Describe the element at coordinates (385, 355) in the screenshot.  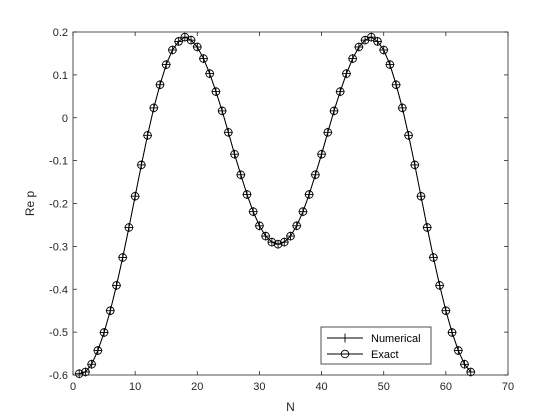
I see `legend-label-exact: Exact` at that location.